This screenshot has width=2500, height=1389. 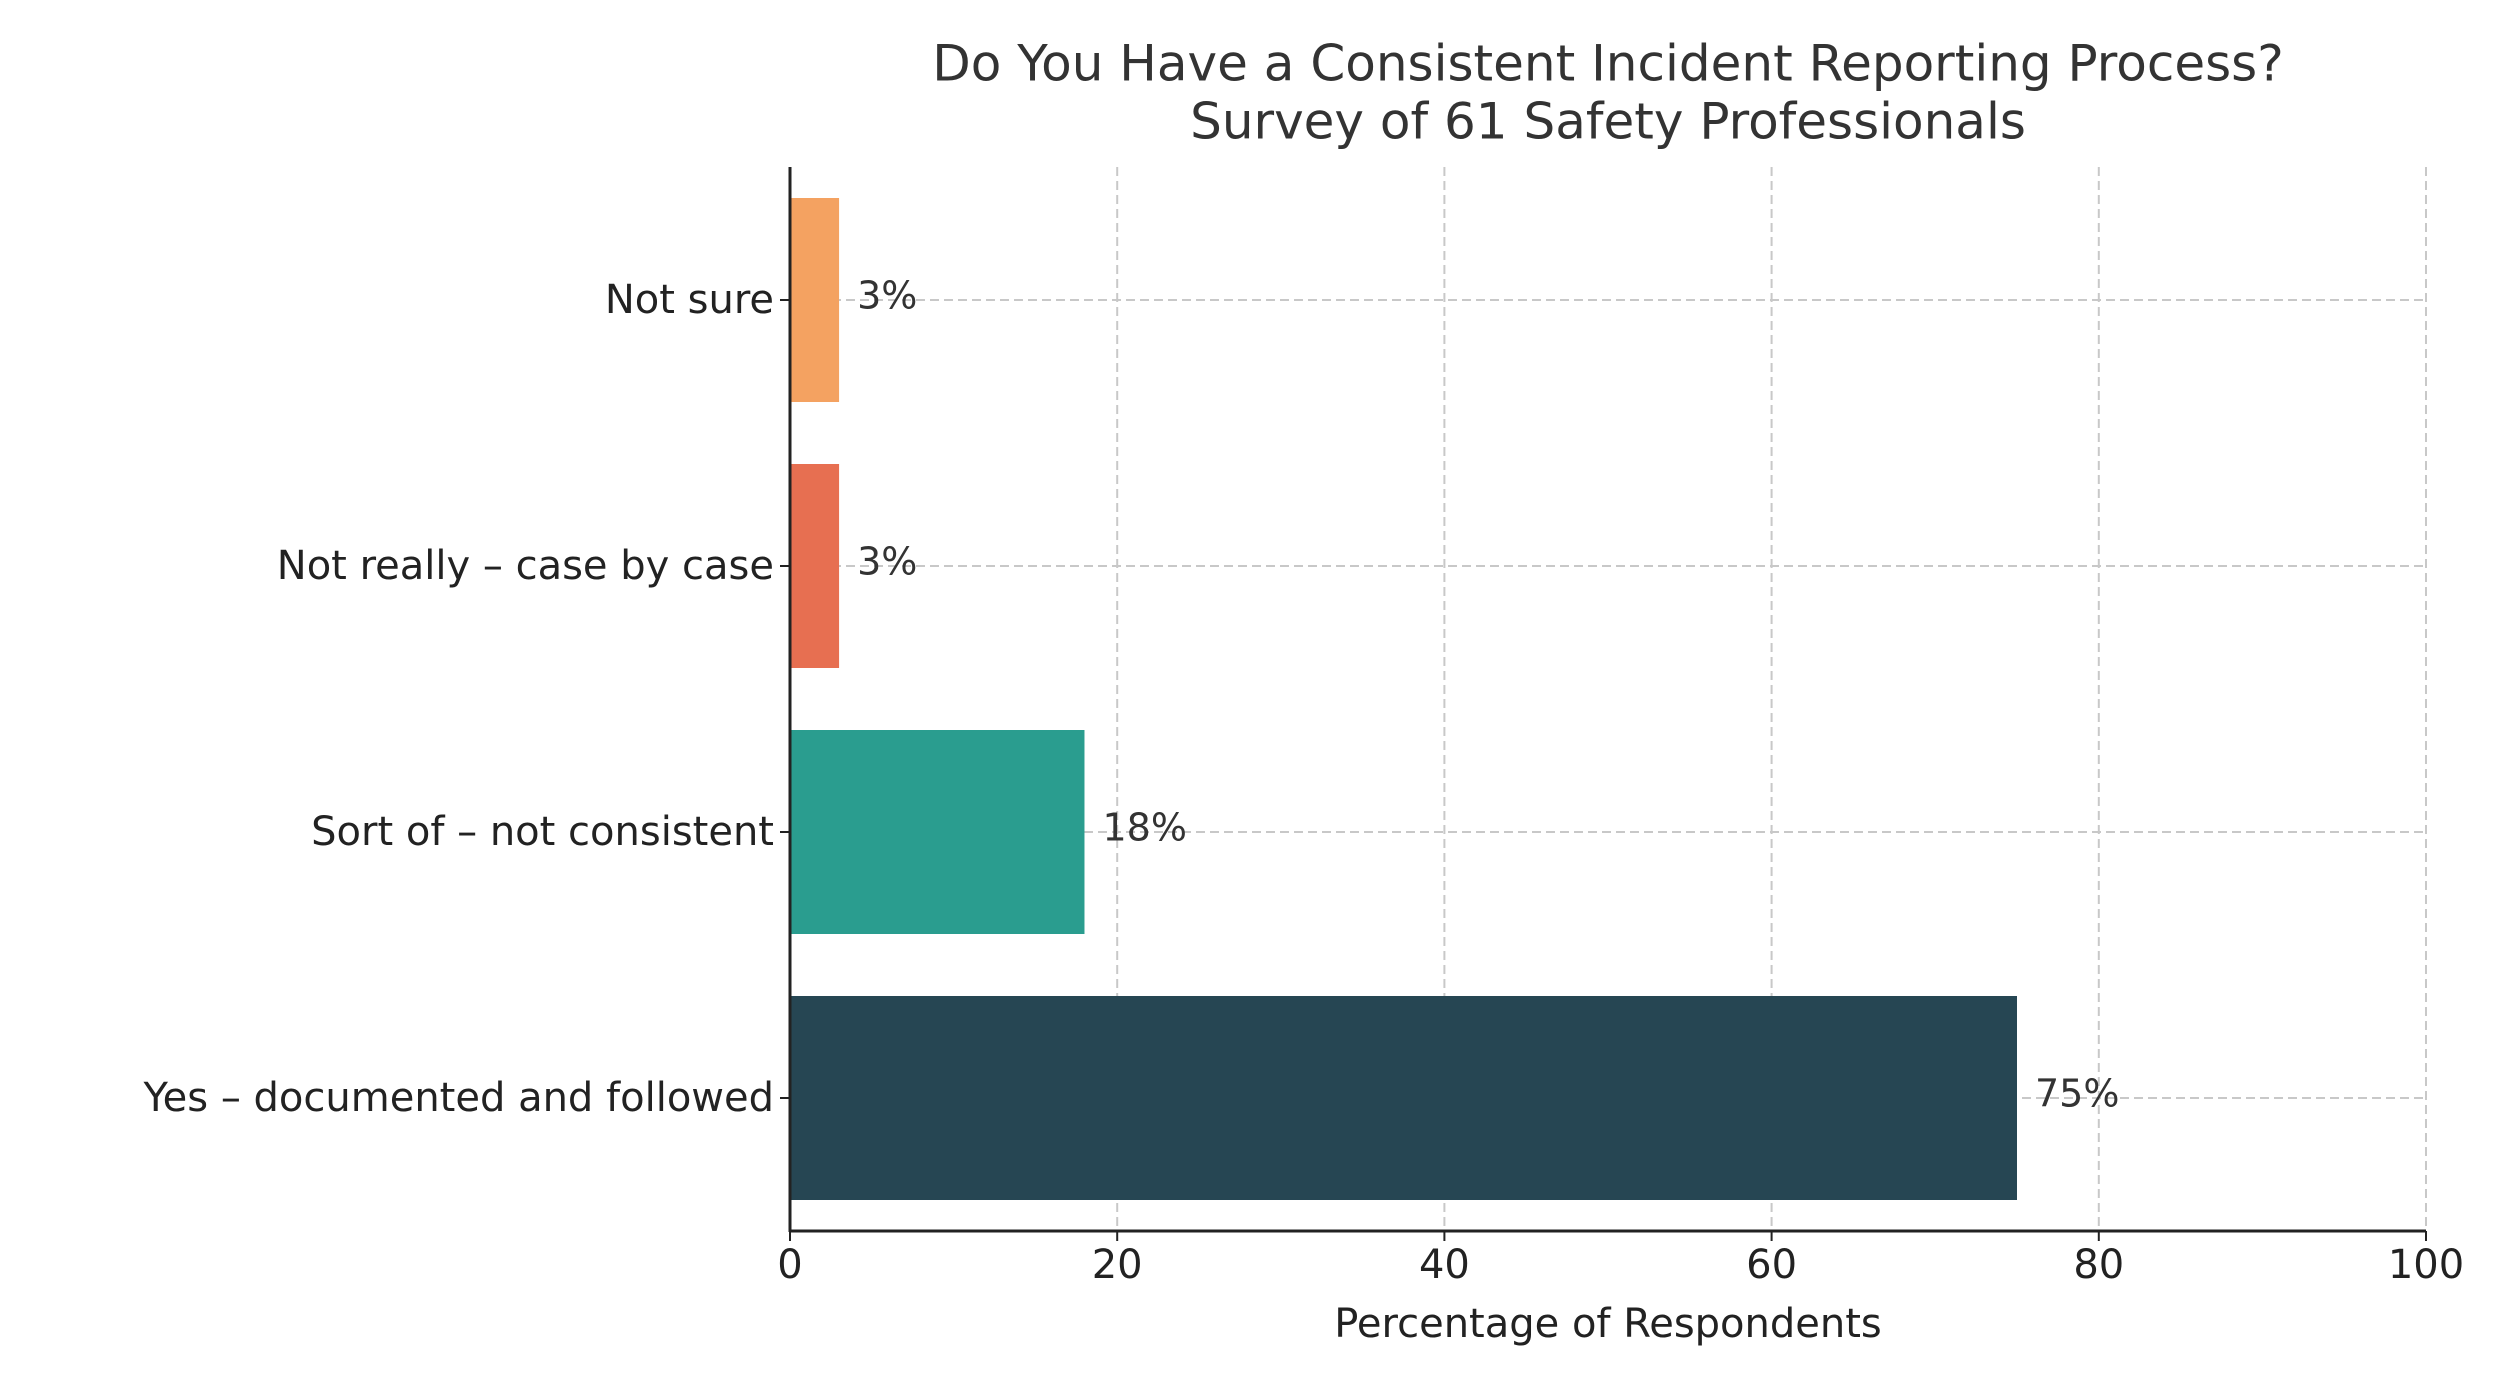 I want to click on x-tick-label: 20, so click(x=1117, y=1265).